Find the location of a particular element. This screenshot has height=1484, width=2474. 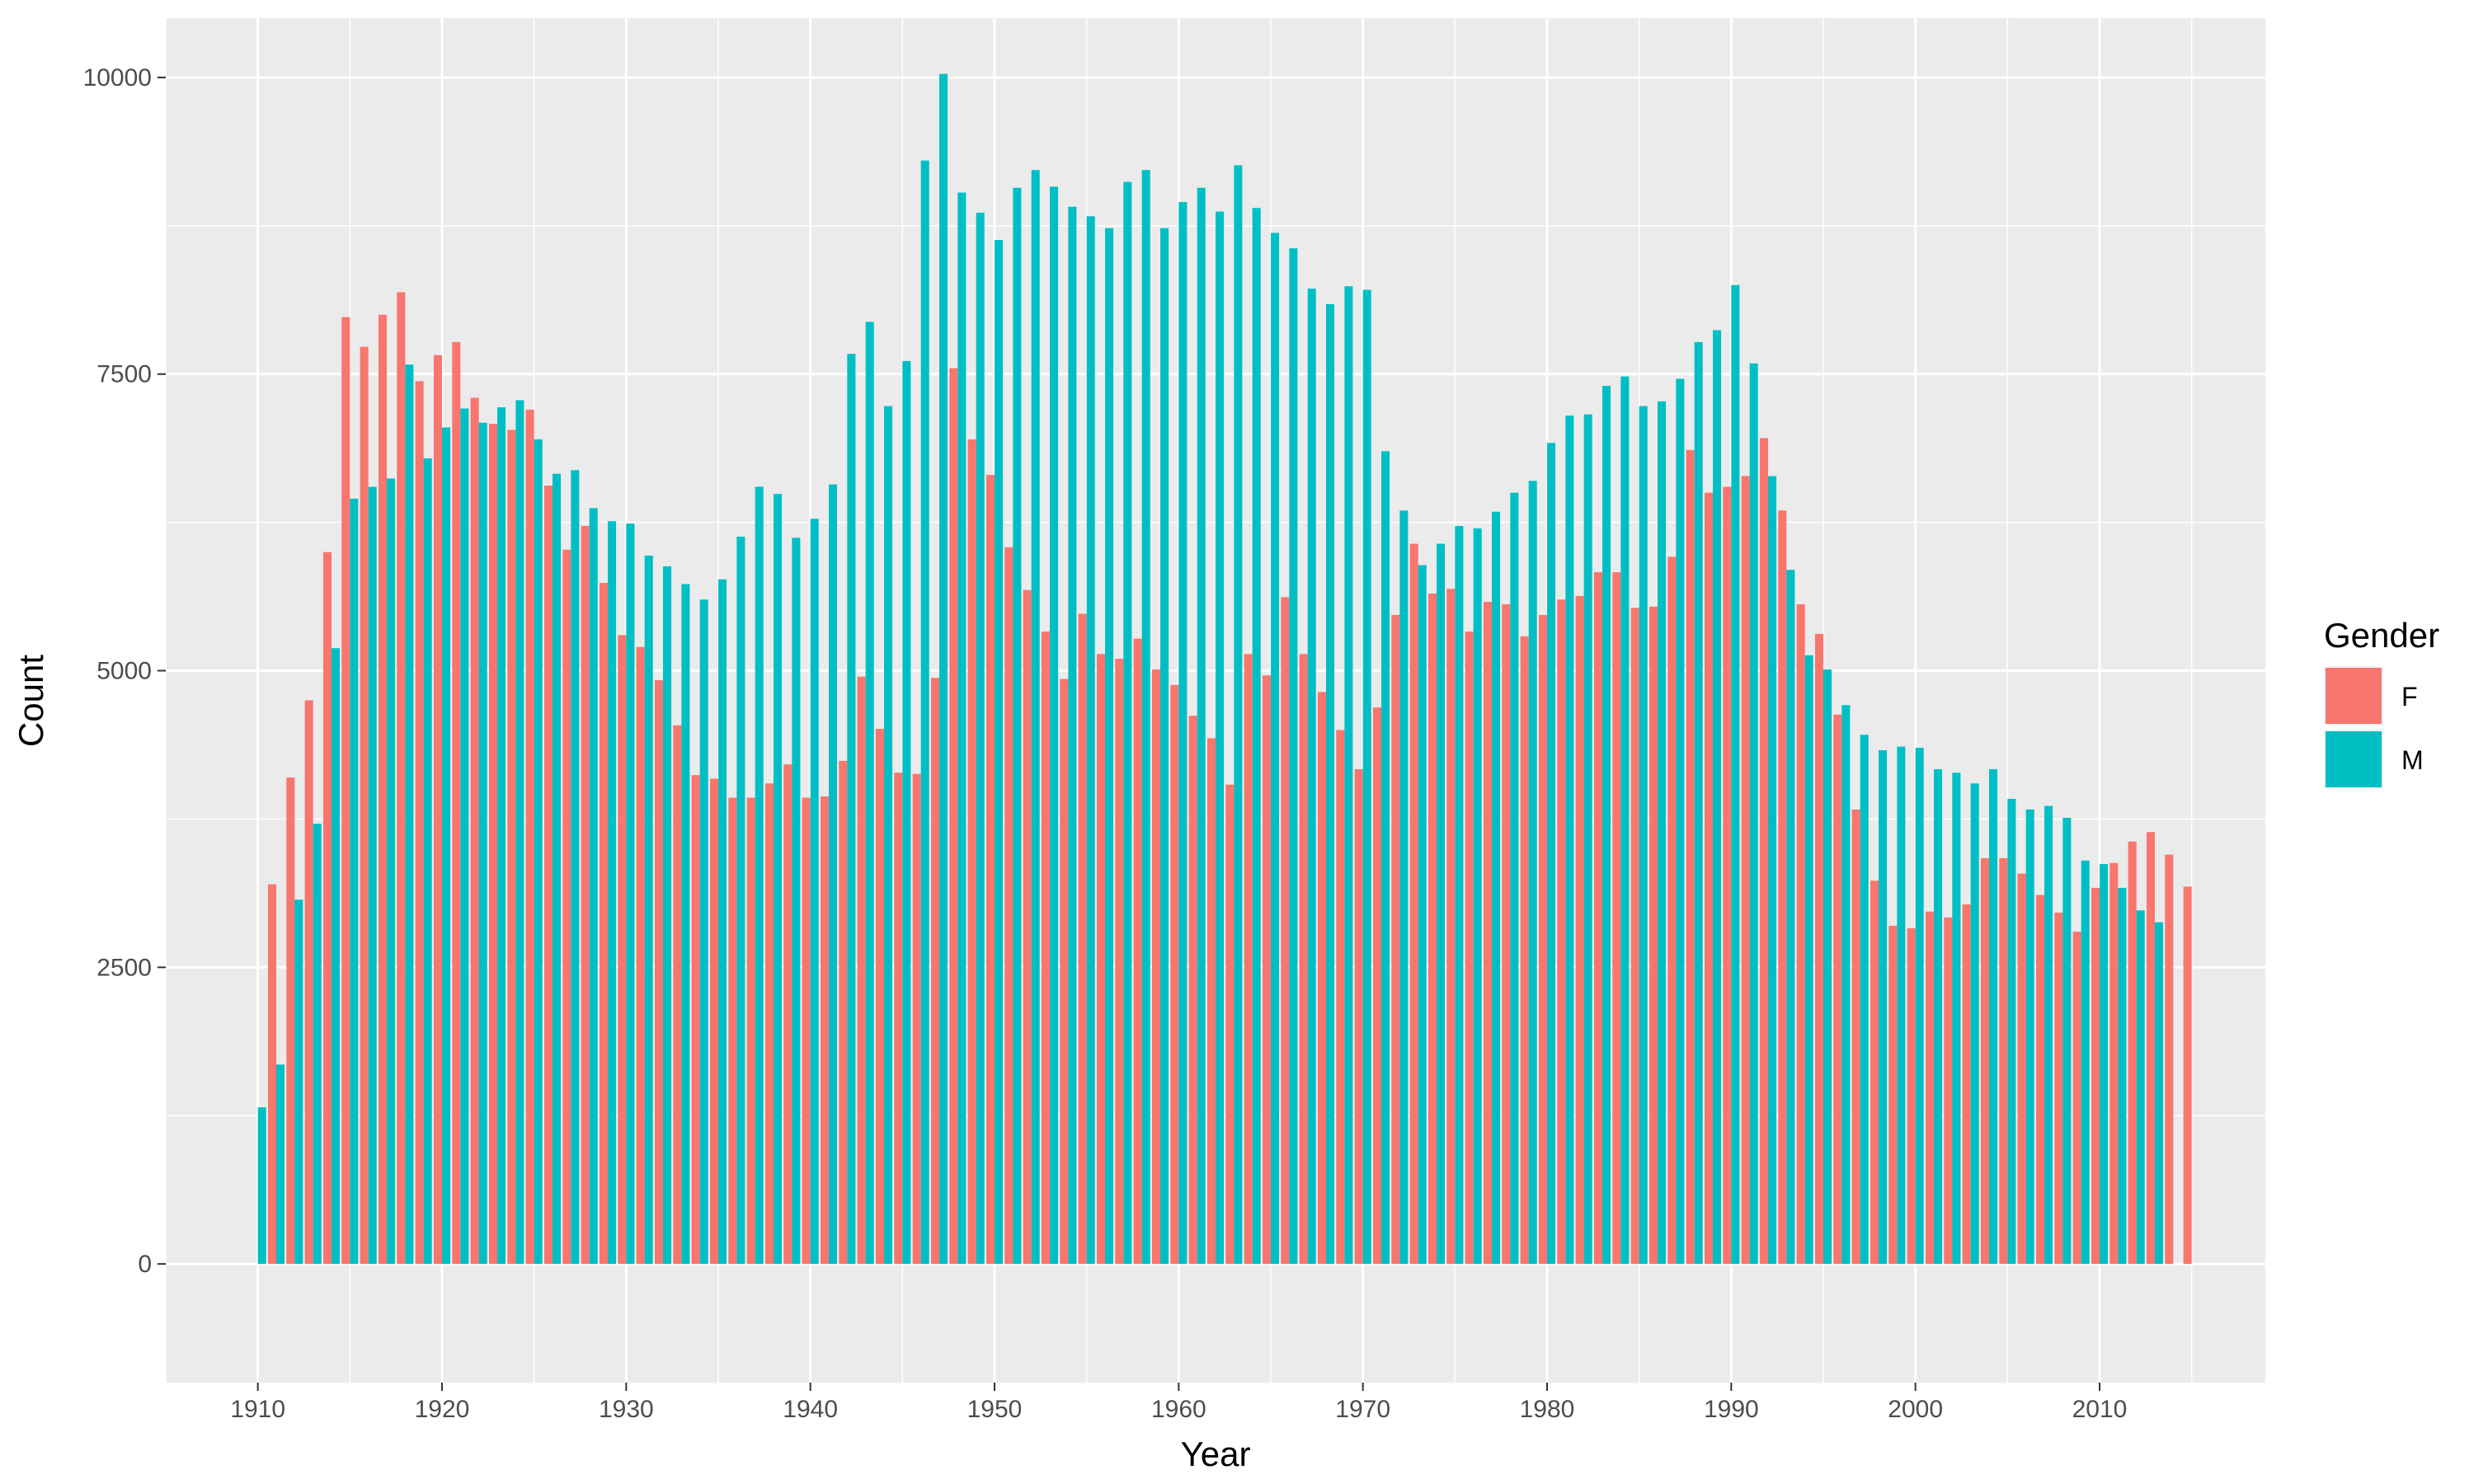

bar-M-1988 is located at coordinates (1698, 803).